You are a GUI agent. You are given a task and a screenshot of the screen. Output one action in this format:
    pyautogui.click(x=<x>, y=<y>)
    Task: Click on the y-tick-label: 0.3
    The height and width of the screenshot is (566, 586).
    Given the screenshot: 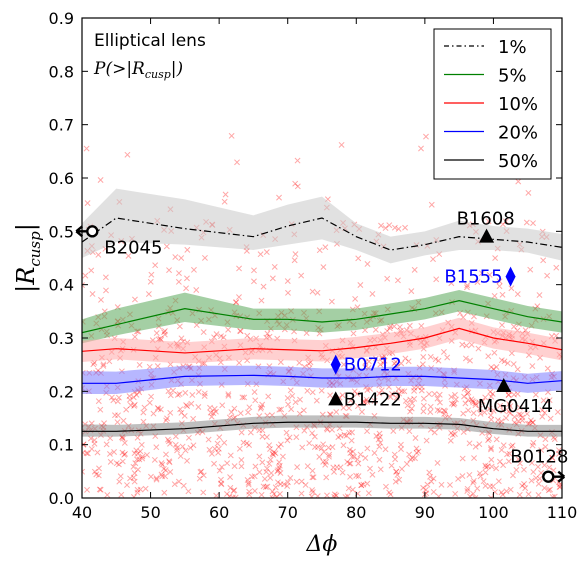 What is the action you would take?
    pyautogui.click(x=61, y=338)
    